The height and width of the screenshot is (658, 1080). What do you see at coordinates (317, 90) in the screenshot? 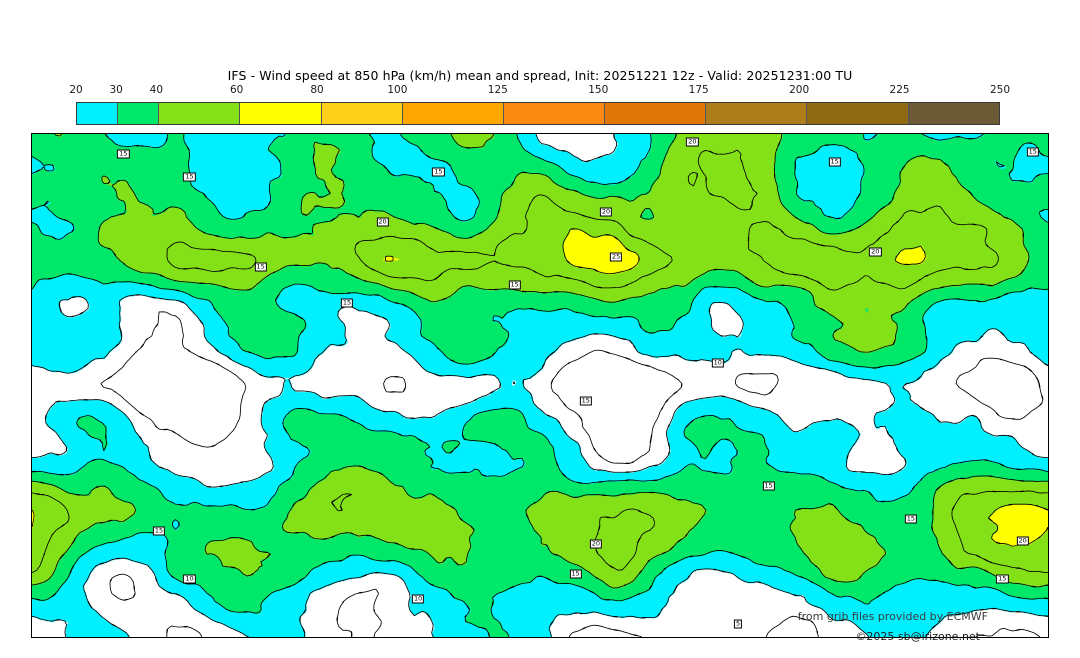
I see `colorbar-tick-80: 80` at bounding box center [317, 90].